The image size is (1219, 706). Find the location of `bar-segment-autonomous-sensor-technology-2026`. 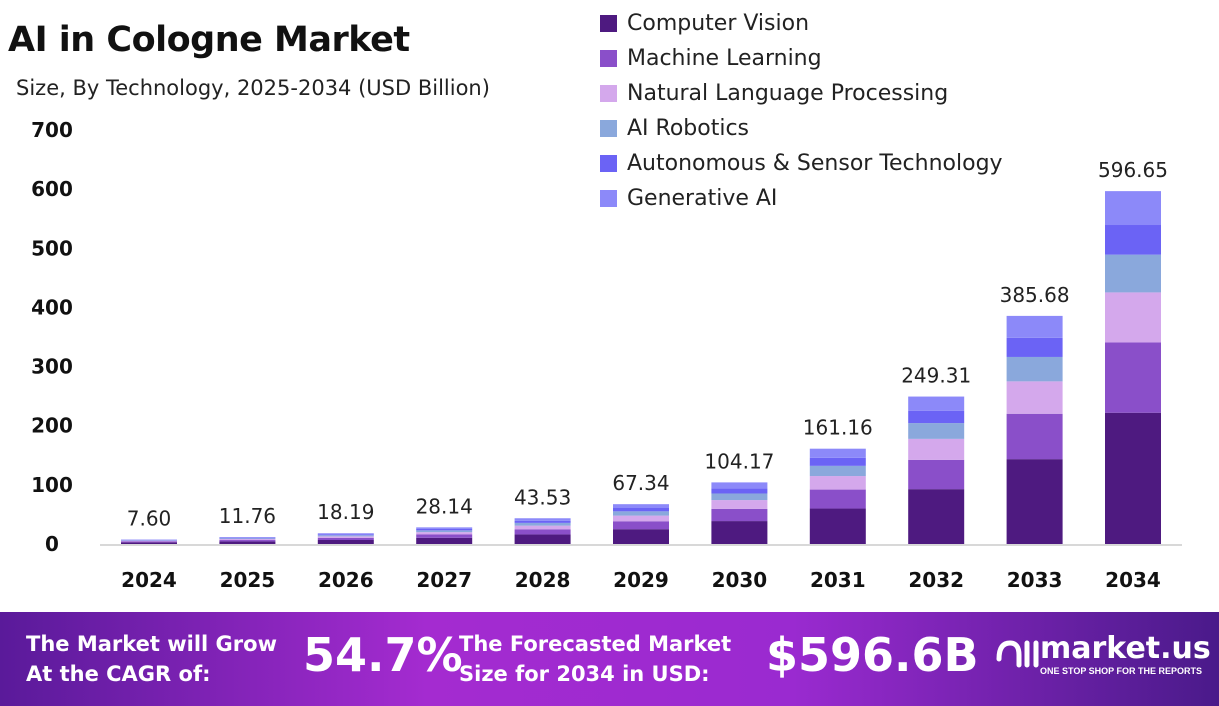

bar-segment-autonomous-sensor-technology-2026 is located at coordinates (345, 535).